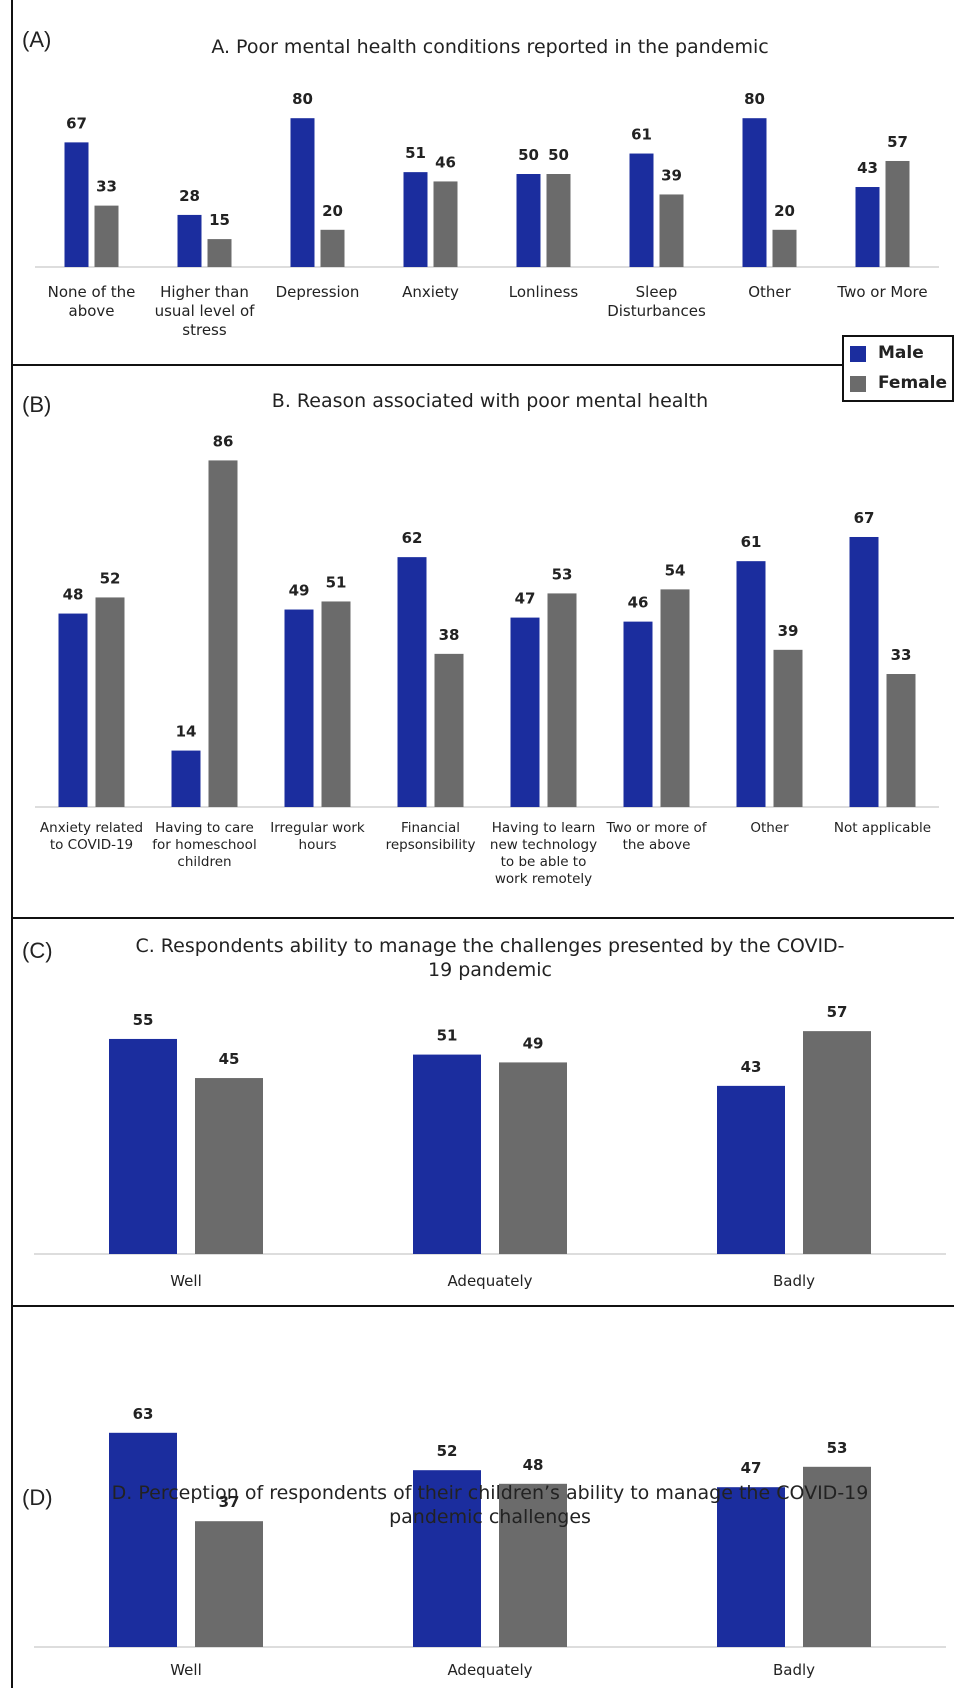 This screenshot has width=954, height=1688. What do you see at coordinates (37, 39) in the screenshot?
I see `panel-label: (A)` at bounding box center [37, 39].